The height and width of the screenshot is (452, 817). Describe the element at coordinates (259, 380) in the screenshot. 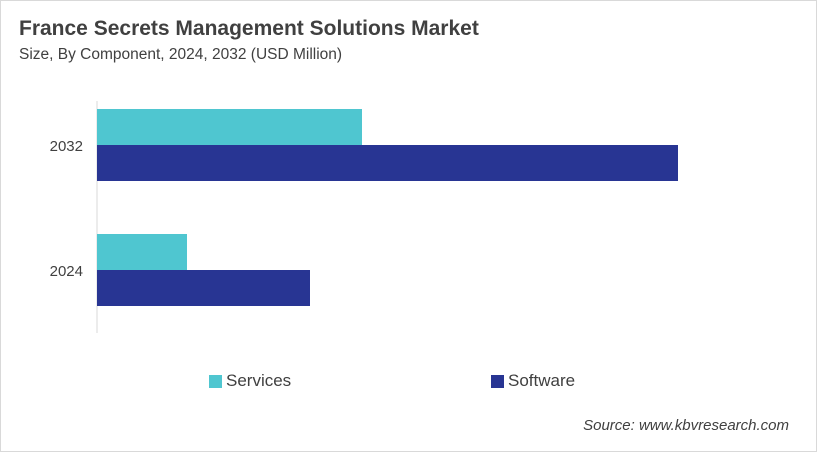

I see `legend-label-services: Services` at that location.